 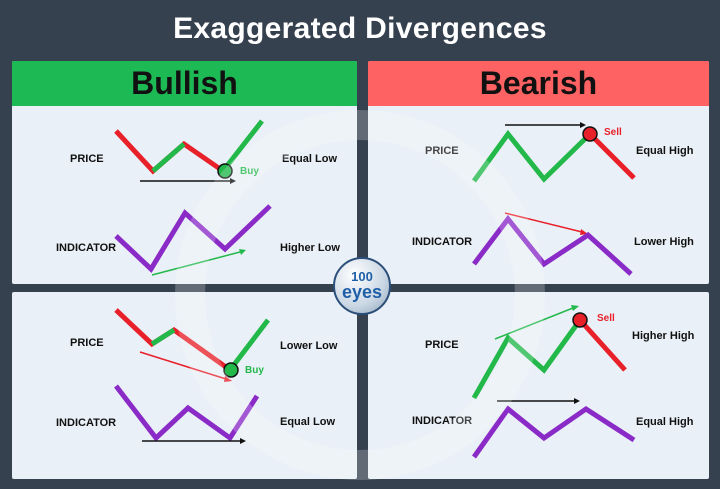 What do you see at coordinates (553, 199) in the screenshot?
I see `bearish-top-chart` at bounding box center [553, 199].